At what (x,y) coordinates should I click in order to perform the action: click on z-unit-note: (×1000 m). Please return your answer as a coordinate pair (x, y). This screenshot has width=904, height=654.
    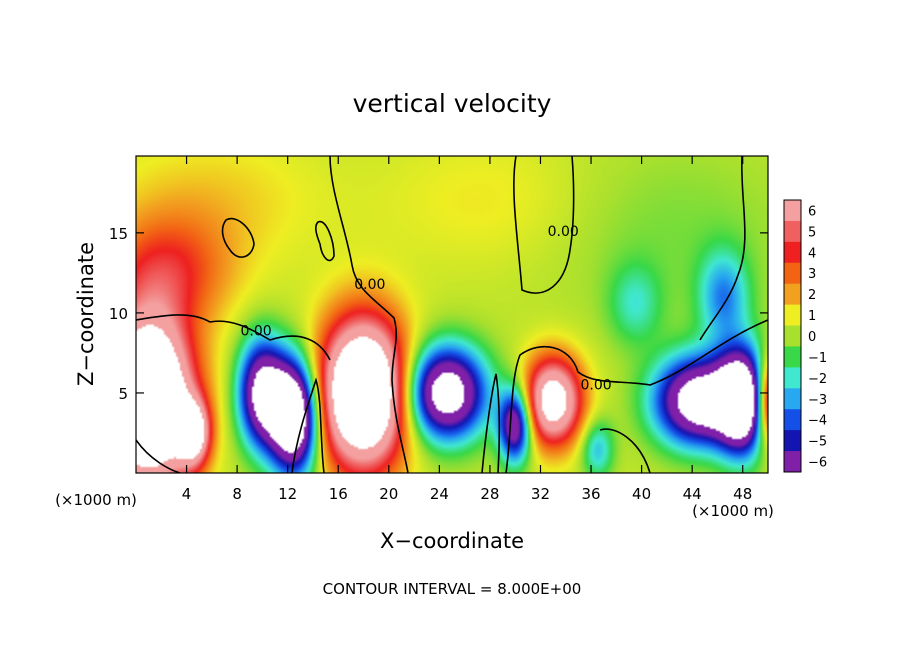
    Looking at the image, I should click on (733, 511).